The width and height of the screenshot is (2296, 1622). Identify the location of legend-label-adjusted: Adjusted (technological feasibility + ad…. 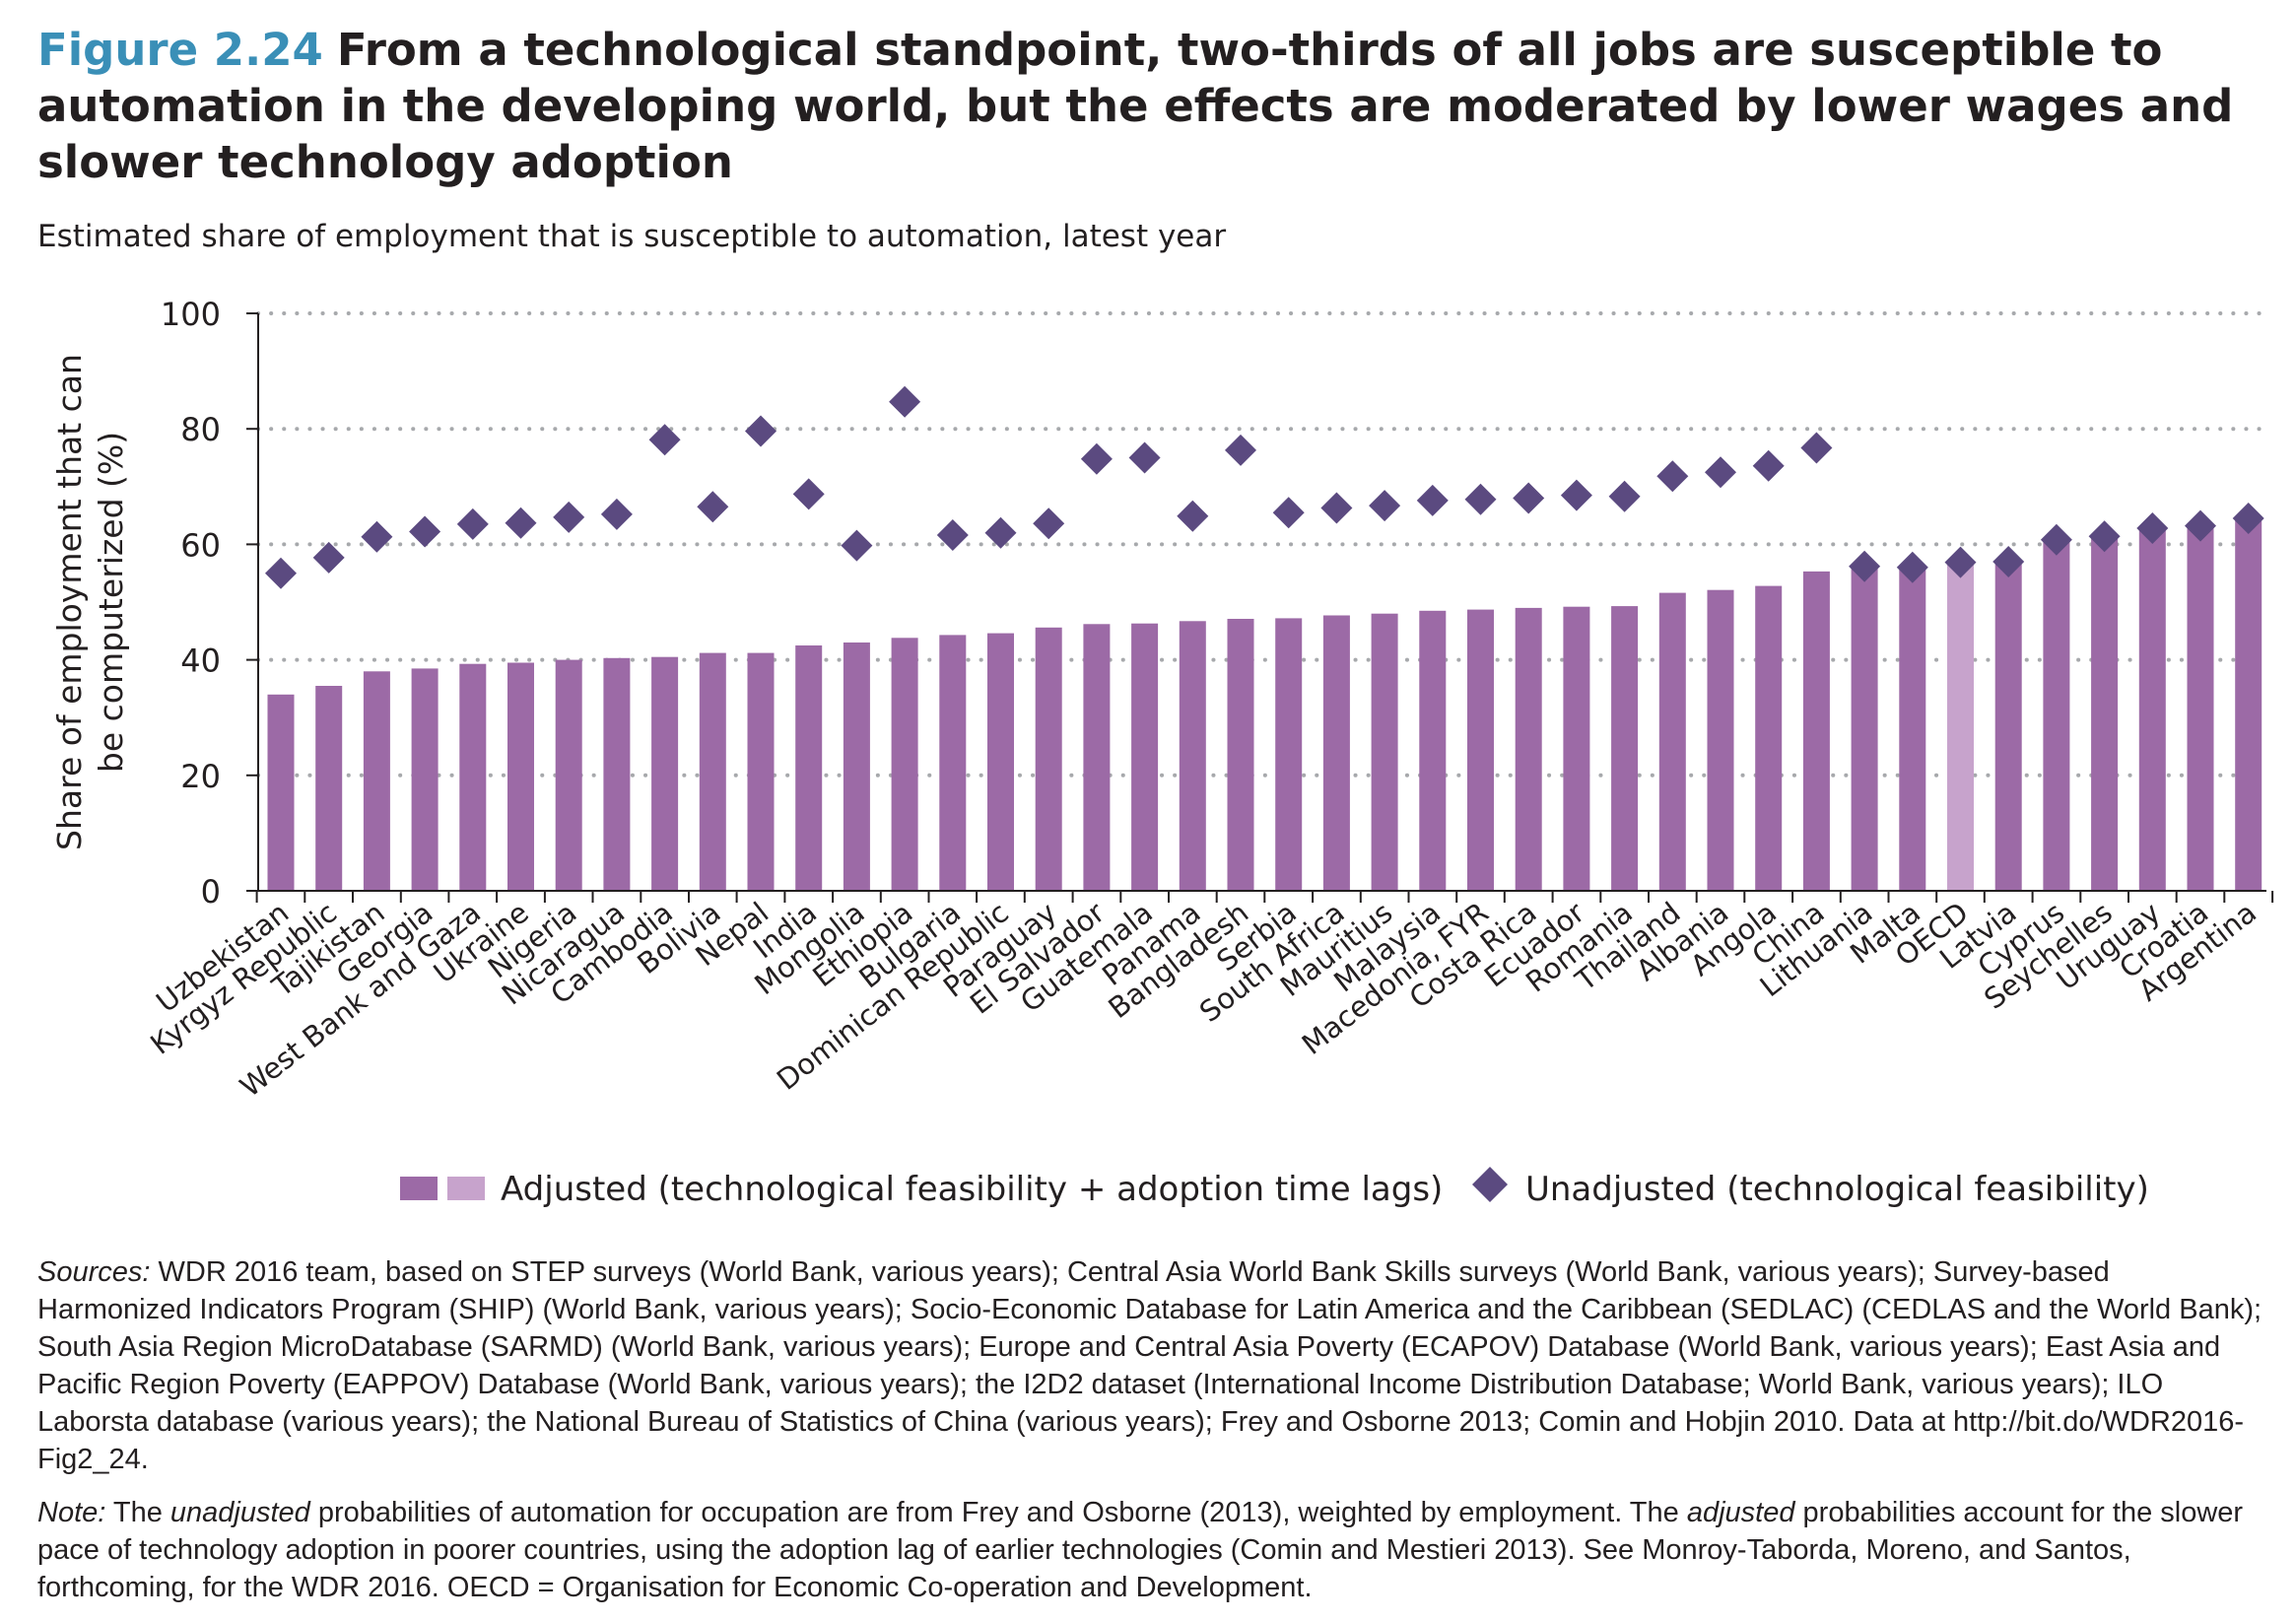
(972, 1189).